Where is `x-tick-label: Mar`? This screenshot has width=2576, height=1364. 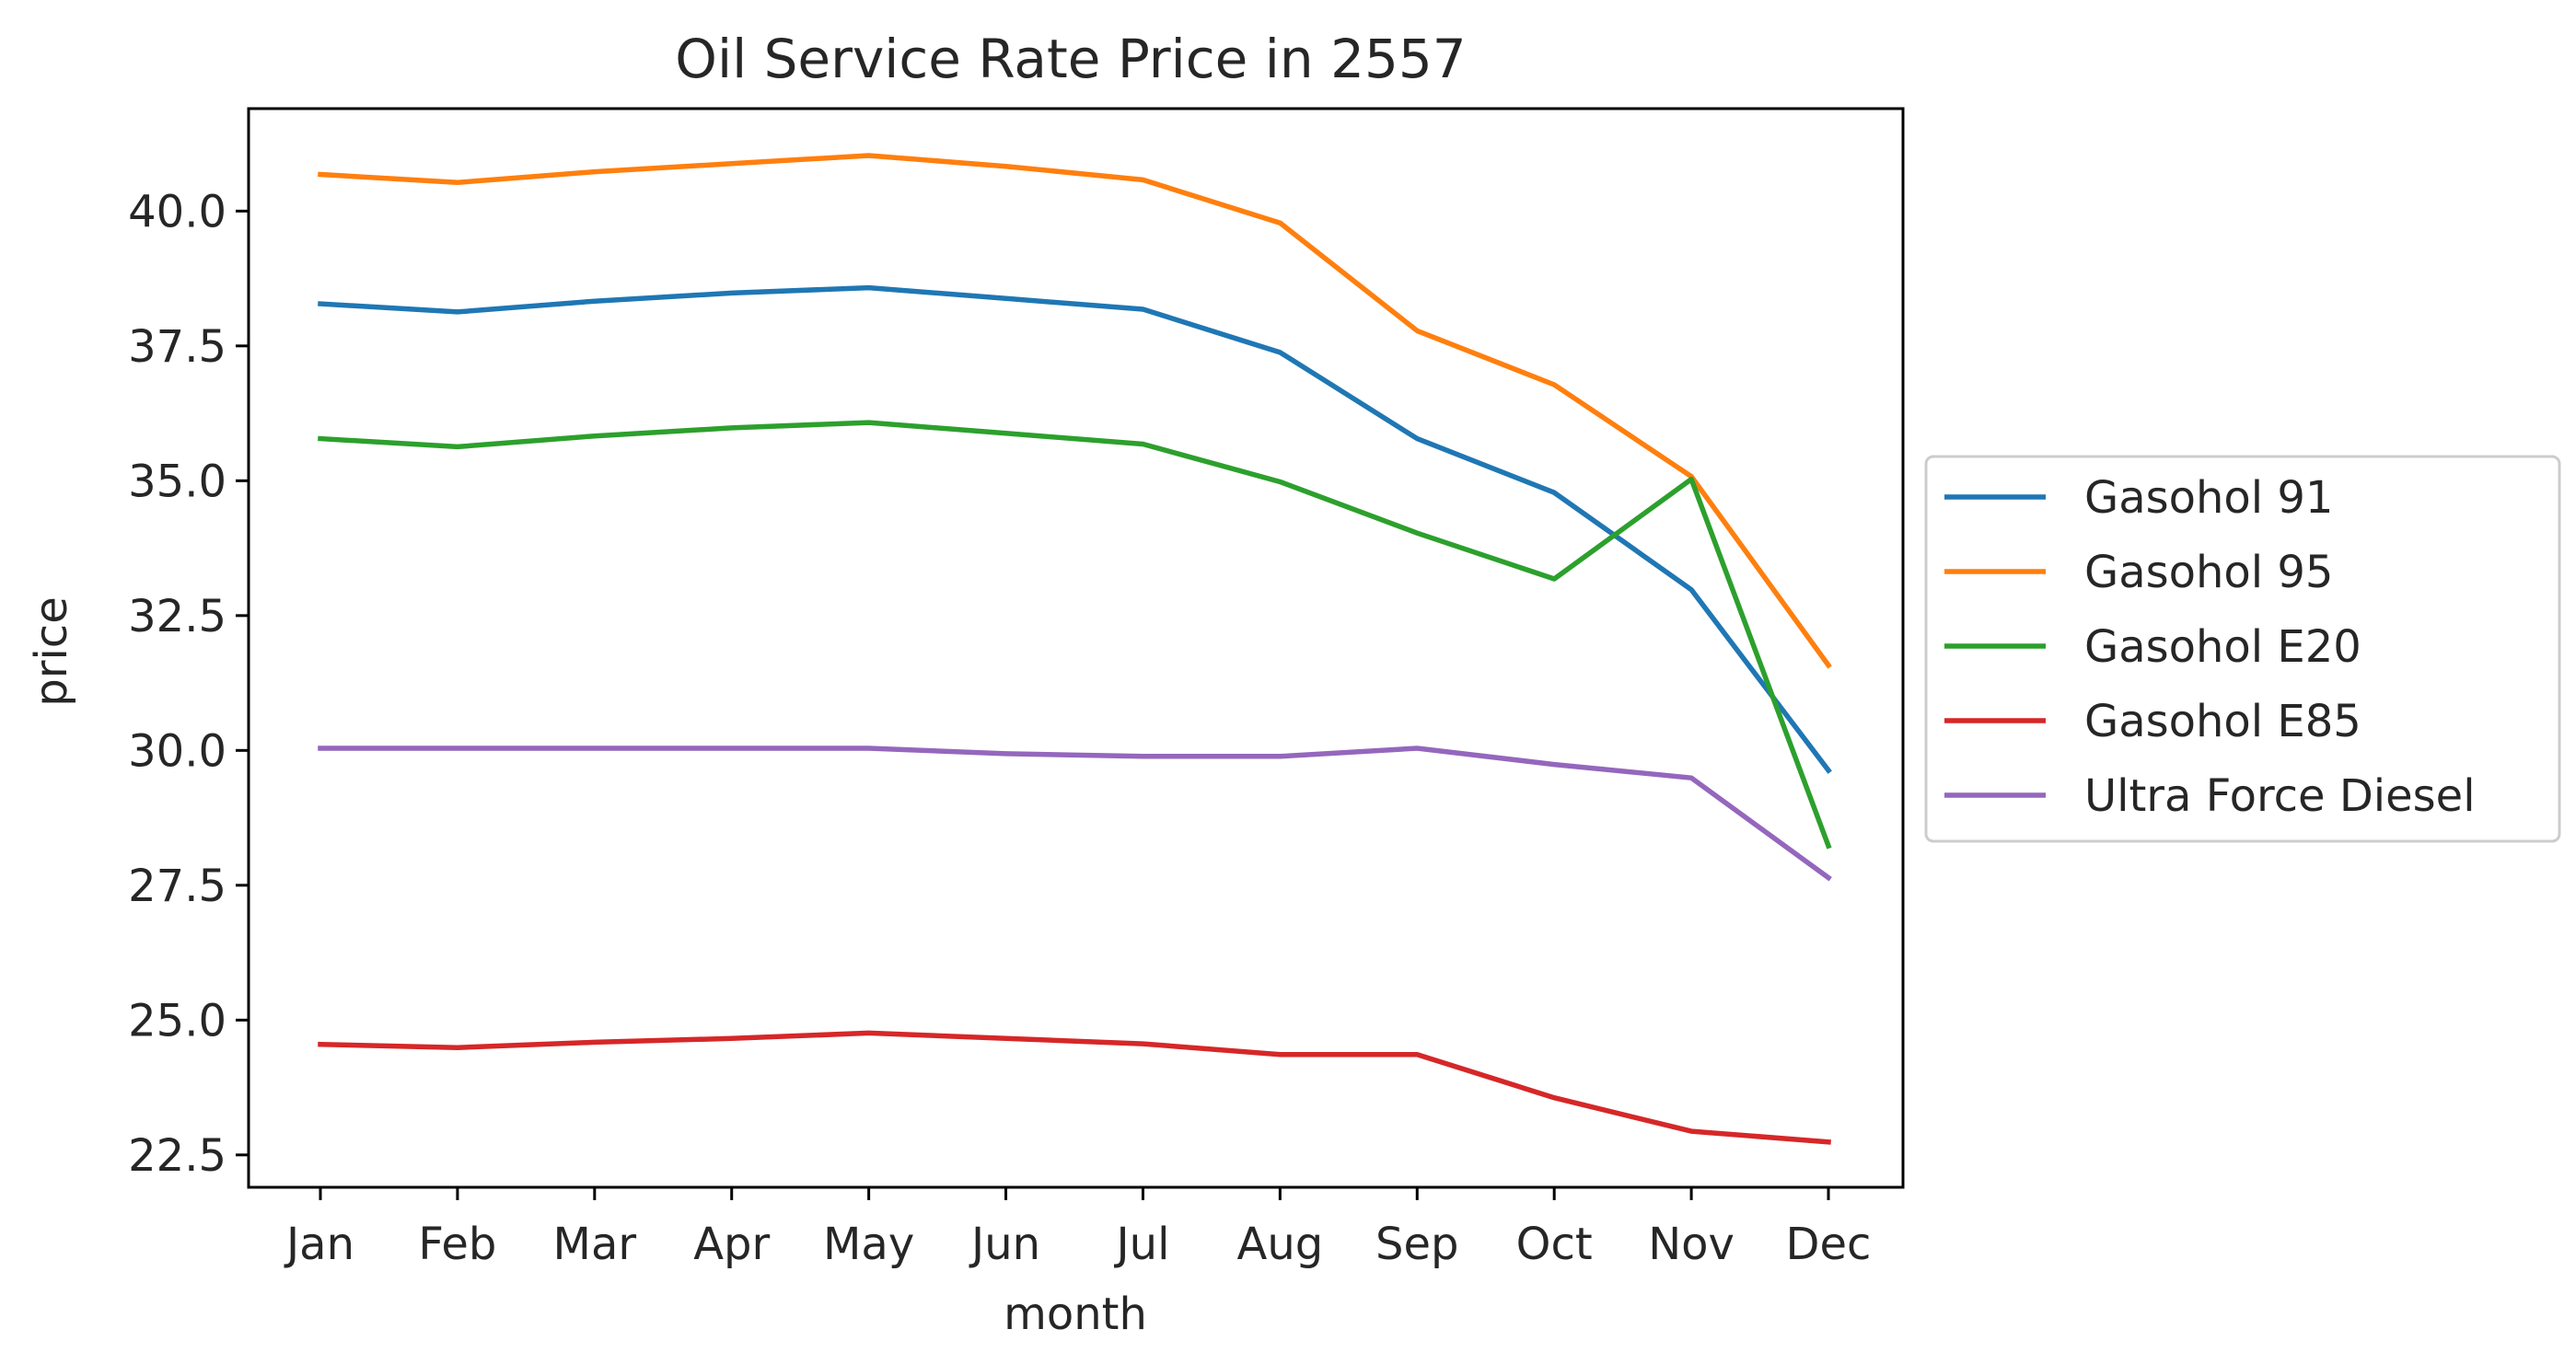 x-tick-label: Mar is located at coordinates (595, 1244).